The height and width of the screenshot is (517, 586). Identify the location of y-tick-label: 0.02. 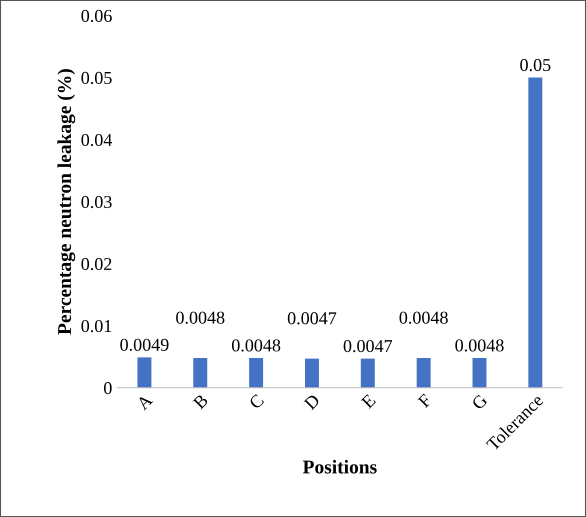
(96, 264).